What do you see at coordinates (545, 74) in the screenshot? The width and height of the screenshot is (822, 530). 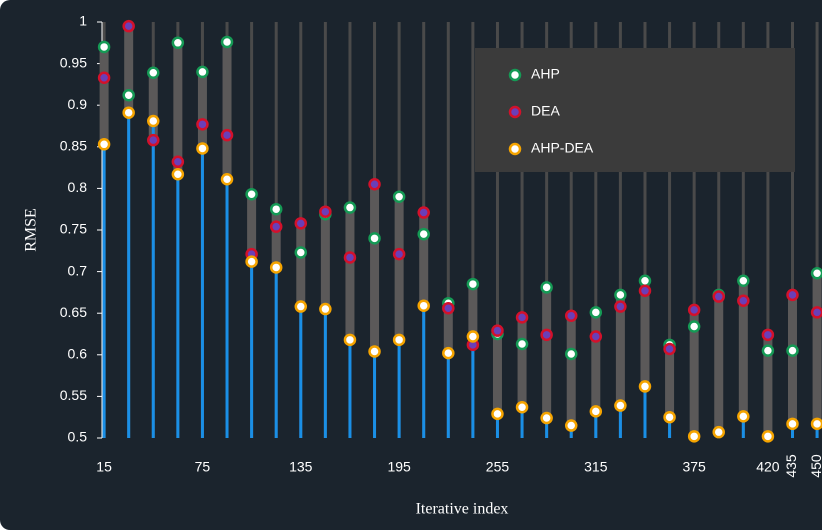 I see `legend-label: AHP` at bounding box center [545, 74].